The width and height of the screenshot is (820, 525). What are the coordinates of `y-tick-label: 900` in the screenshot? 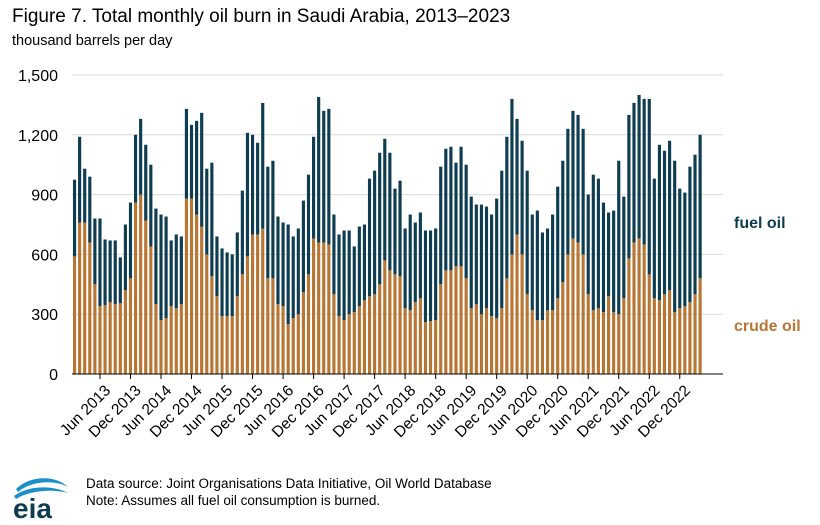 It's located at (44, 196).